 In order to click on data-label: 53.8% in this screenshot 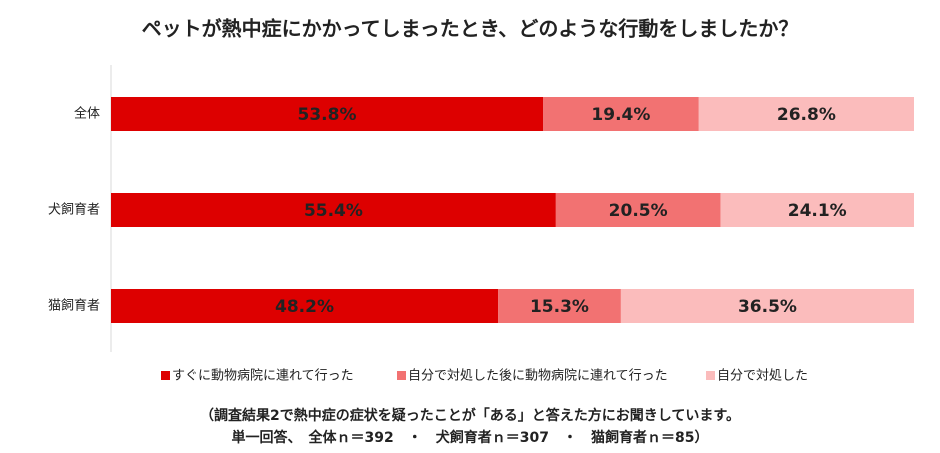, I will do `click(327, 115)`.